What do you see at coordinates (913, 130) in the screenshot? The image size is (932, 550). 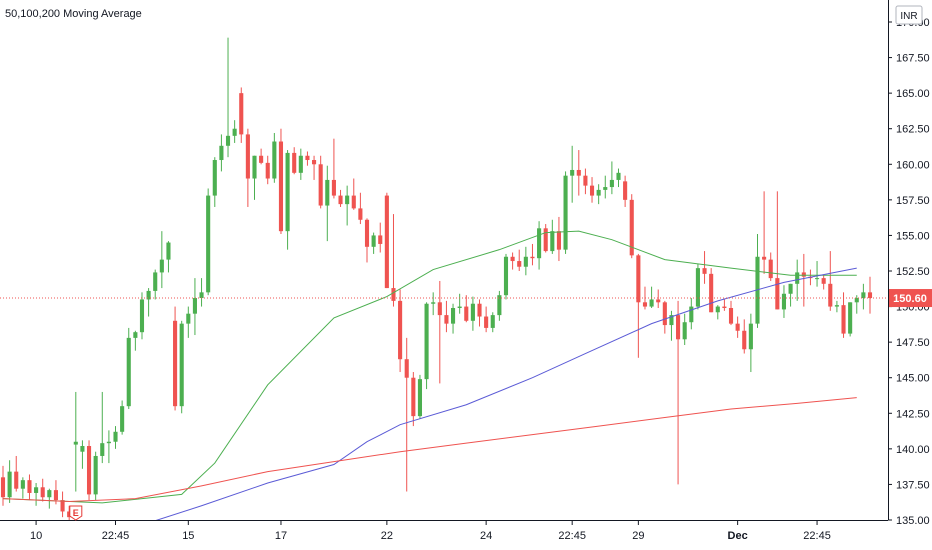 I see `y-tick-label: 162.50` at bounding box center [913, 130].